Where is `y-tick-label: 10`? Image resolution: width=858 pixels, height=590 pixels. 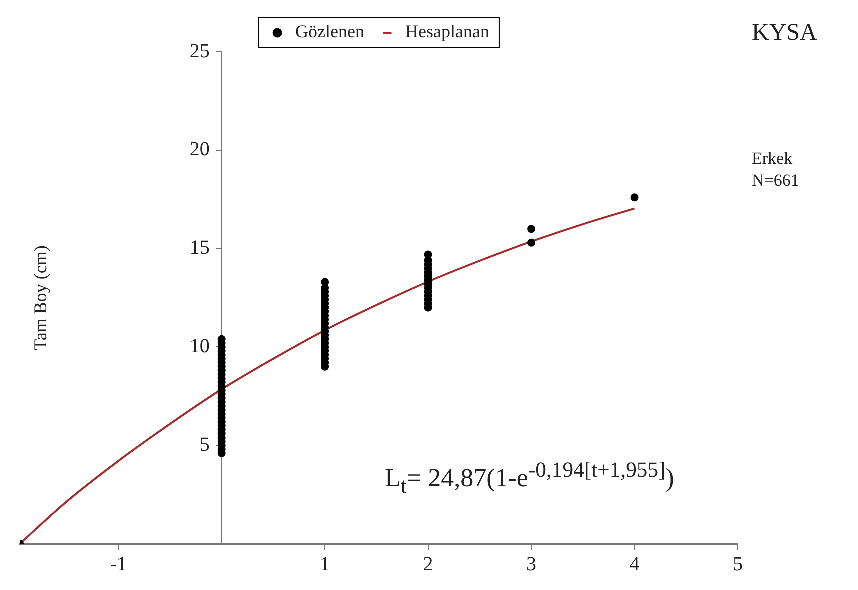 y-tick-label: 10 is located at coordinates (200, 346).